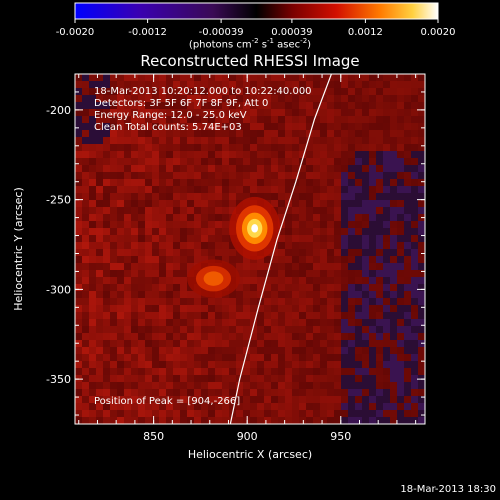 This screenshot has width=500, height=500. I want to click on footer-timestamp: 18-Mar-2013 18:30, so click(448, 489).